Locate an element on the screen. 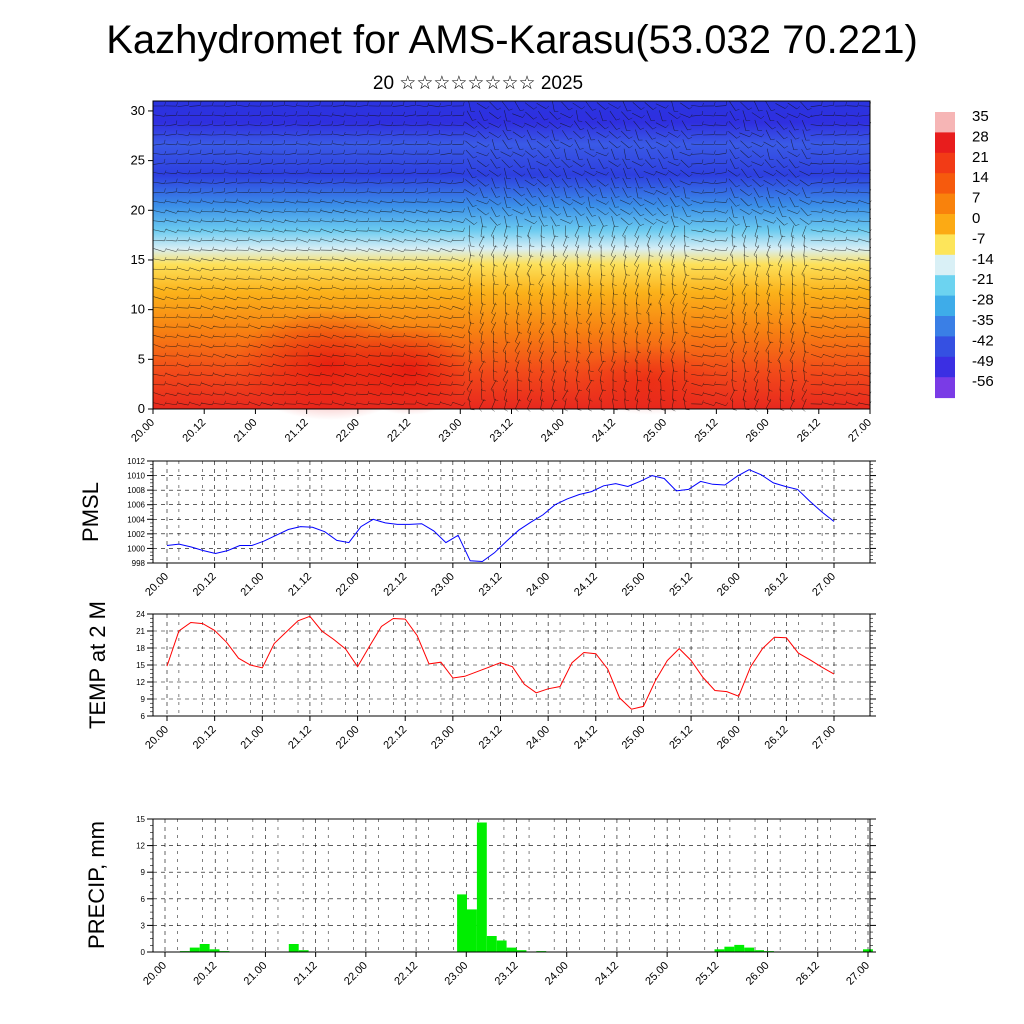 Image resolution: width=1024 pixels, height=1024 pixels. temp-x-tick-label: 26.00 is located at coordinates (729, 738).